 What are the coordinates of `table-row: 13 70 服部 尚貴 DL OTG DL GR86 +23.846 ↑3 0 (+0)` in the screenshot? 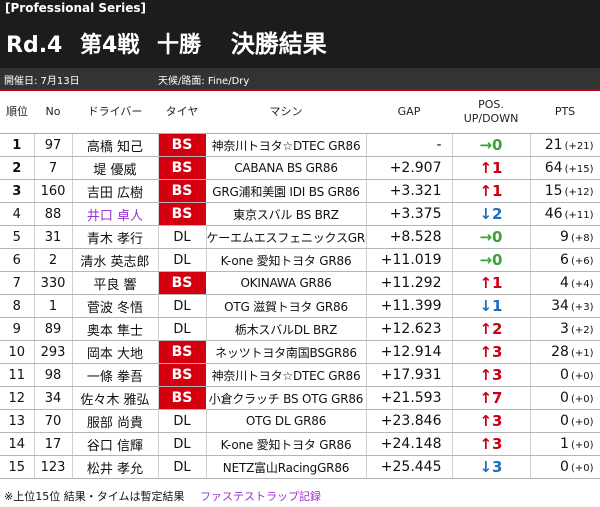 It's located at (300, 421).